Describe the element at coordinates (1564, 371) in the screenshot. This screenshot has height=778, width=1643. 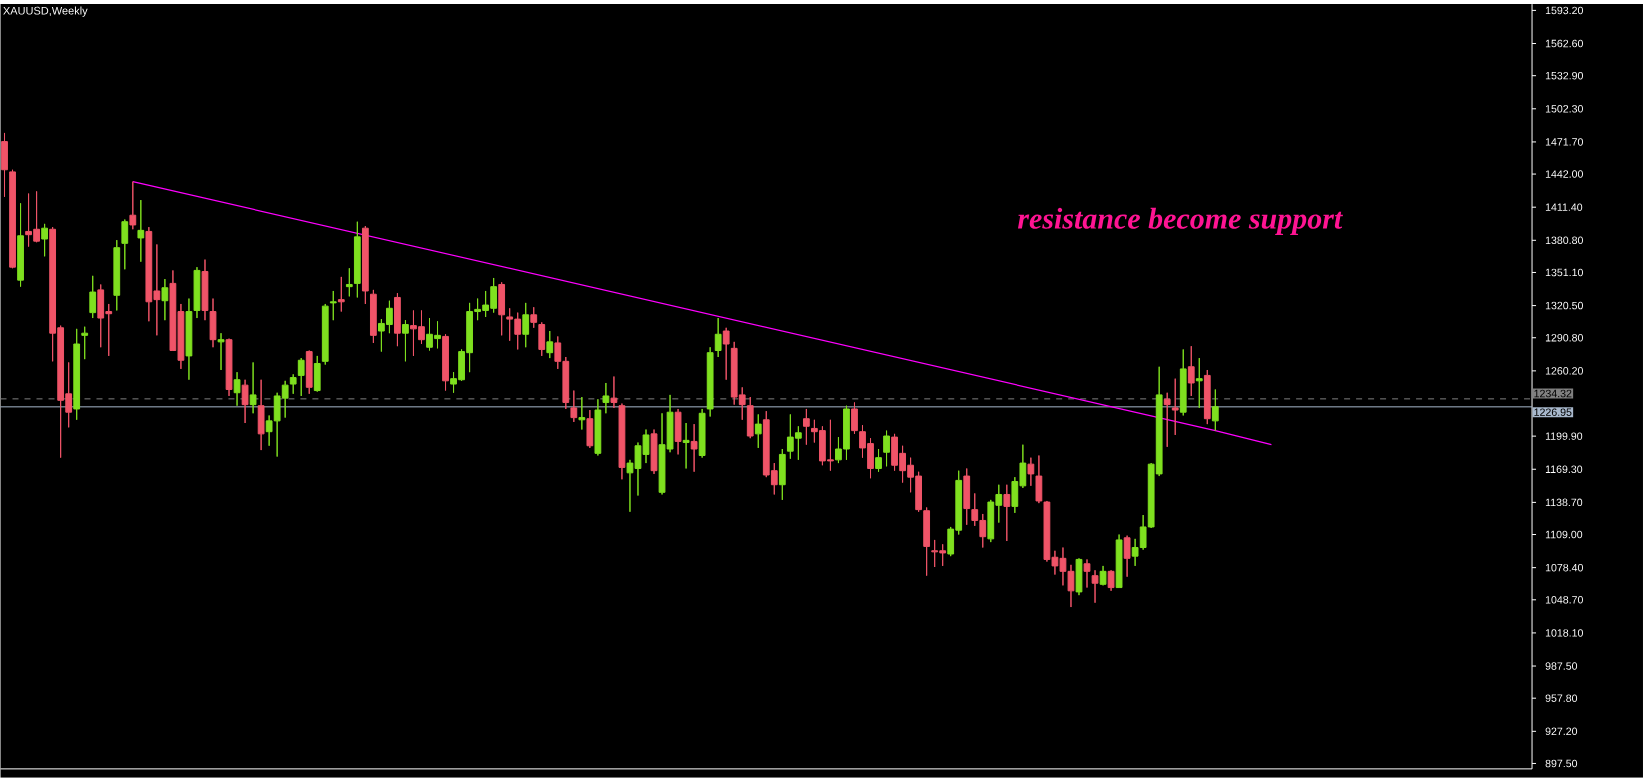
I see `y-tick-label: 1260.20` at that location.